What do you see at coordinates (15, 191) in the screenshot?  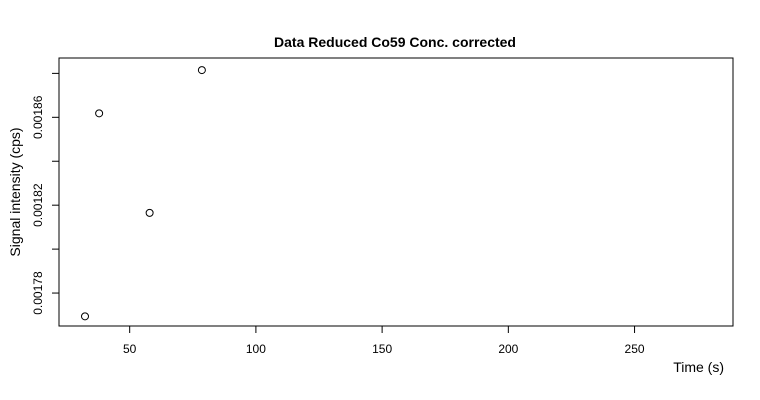 I see `y-axis-label: Signal intensity (cps)` at bounding box center [15, 191].